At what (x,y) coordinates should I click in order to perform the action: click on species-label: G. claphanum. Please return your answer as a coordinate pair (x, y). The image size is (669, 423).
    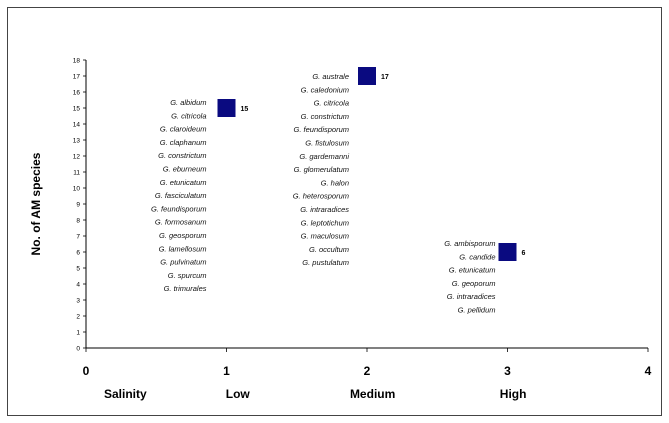
    Looking at the image, I should click on (183, 142).